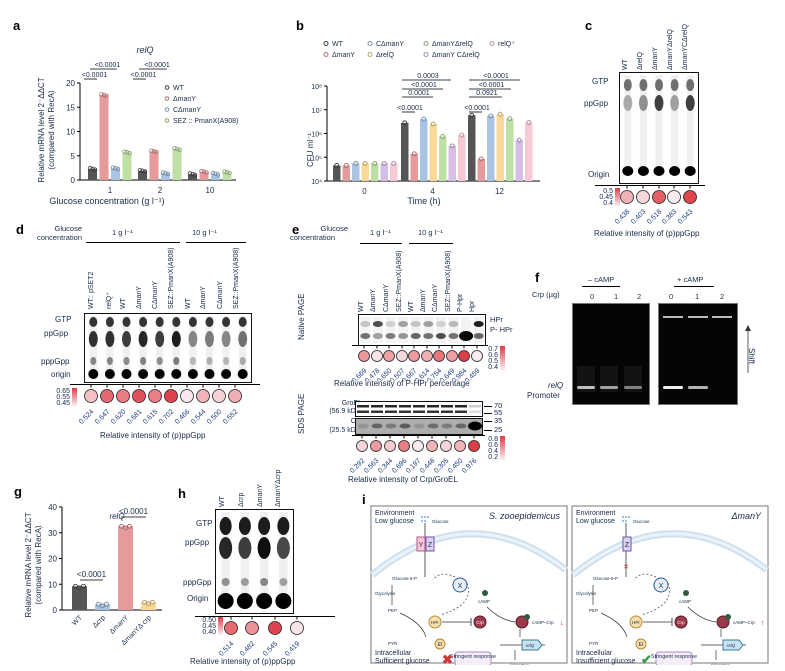 This screenshot has height=671, width=785. Describe the element at coordinates (150, 416) in the screenshot. I see `heat-value-label: 0.615` at that location.